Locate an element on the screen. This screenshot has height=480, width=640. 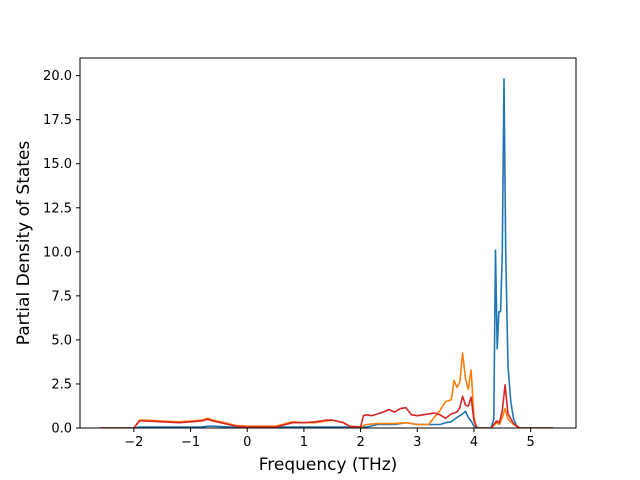
y-tick-label: 10.0 is located at coordinates (57, 252).